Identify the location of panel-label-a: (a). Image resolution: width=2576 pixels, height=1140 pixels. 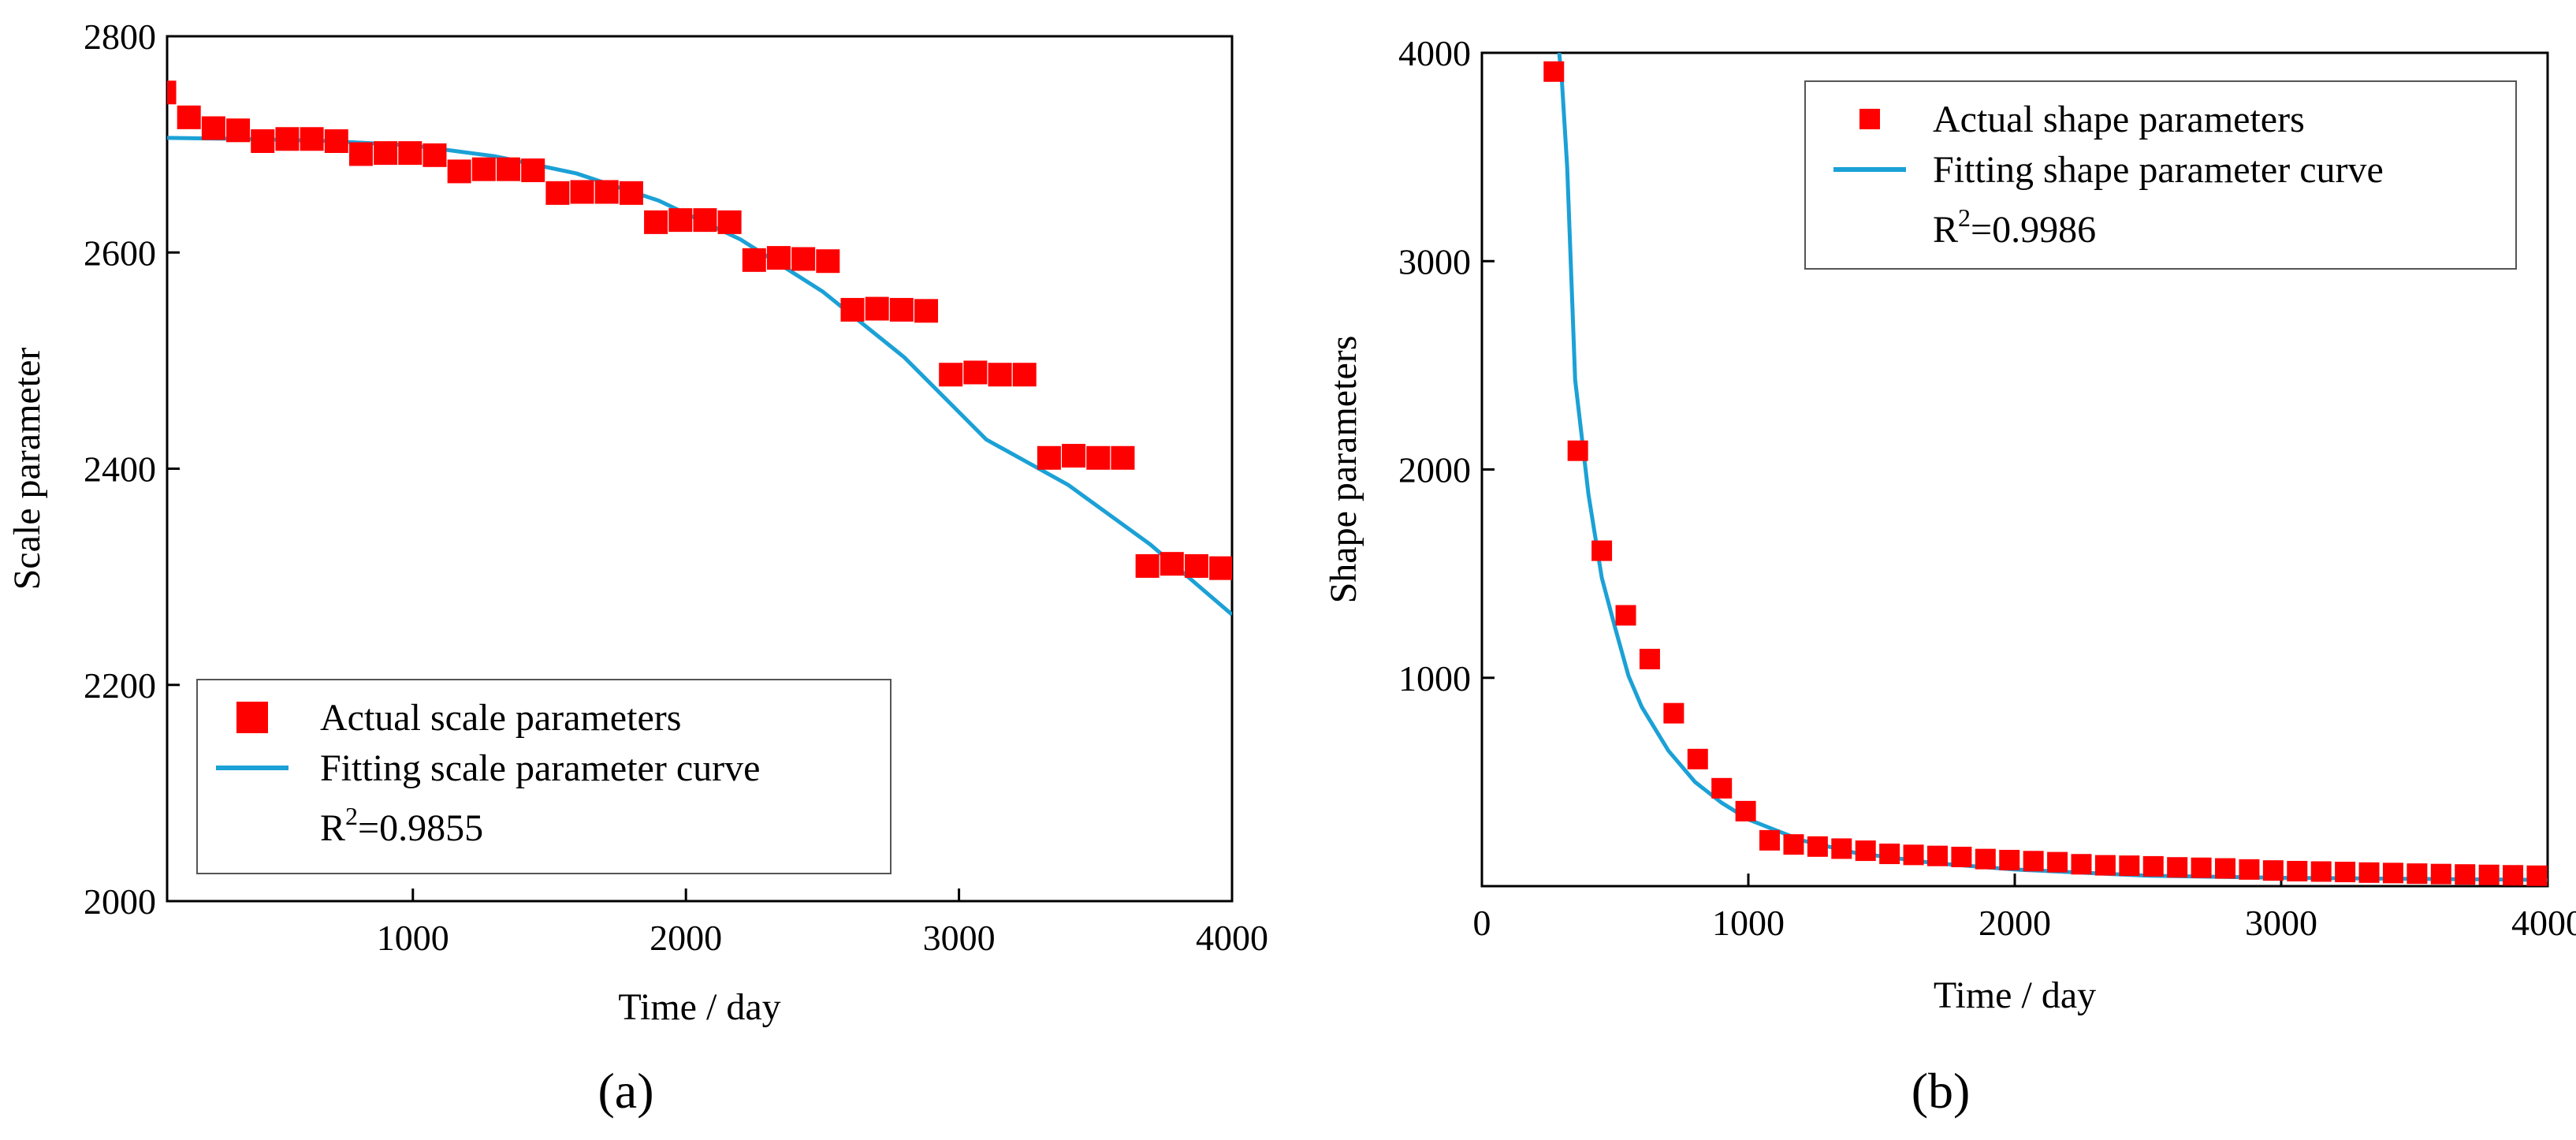
(625, 1091).